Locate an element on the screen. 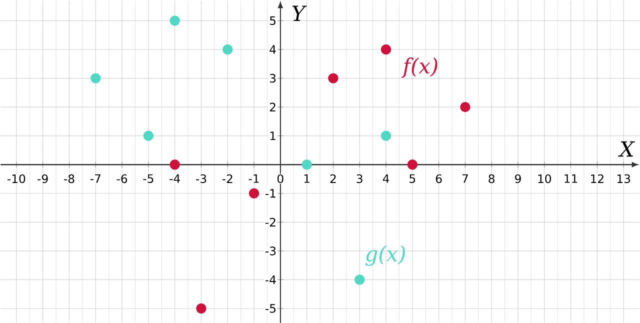  x-tick-label: -9 is located at coordinates (43, 178).